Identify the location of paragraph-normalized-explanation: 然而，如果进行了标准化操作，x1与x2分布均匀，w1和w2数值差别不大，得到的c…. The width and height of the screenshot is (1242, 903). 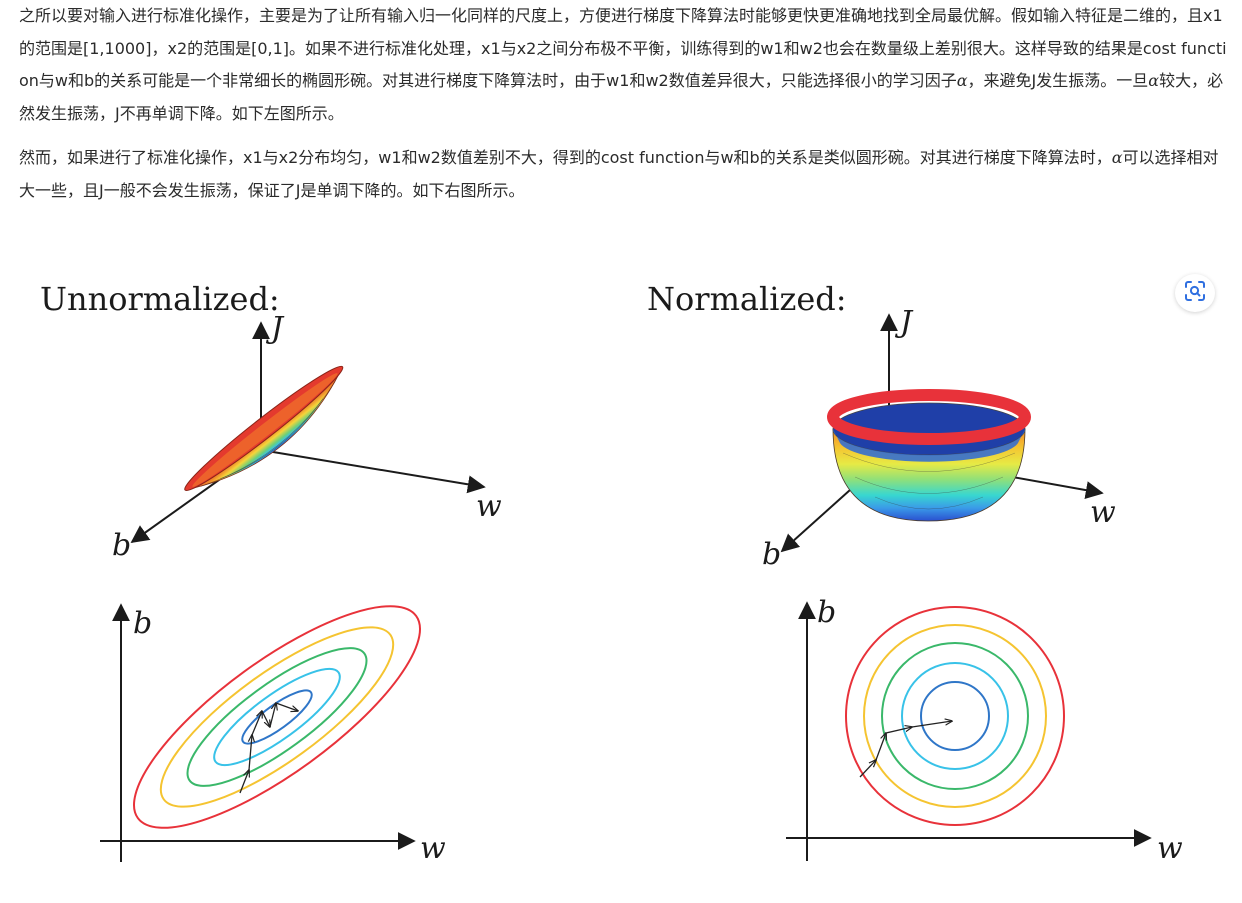
(624, 174).